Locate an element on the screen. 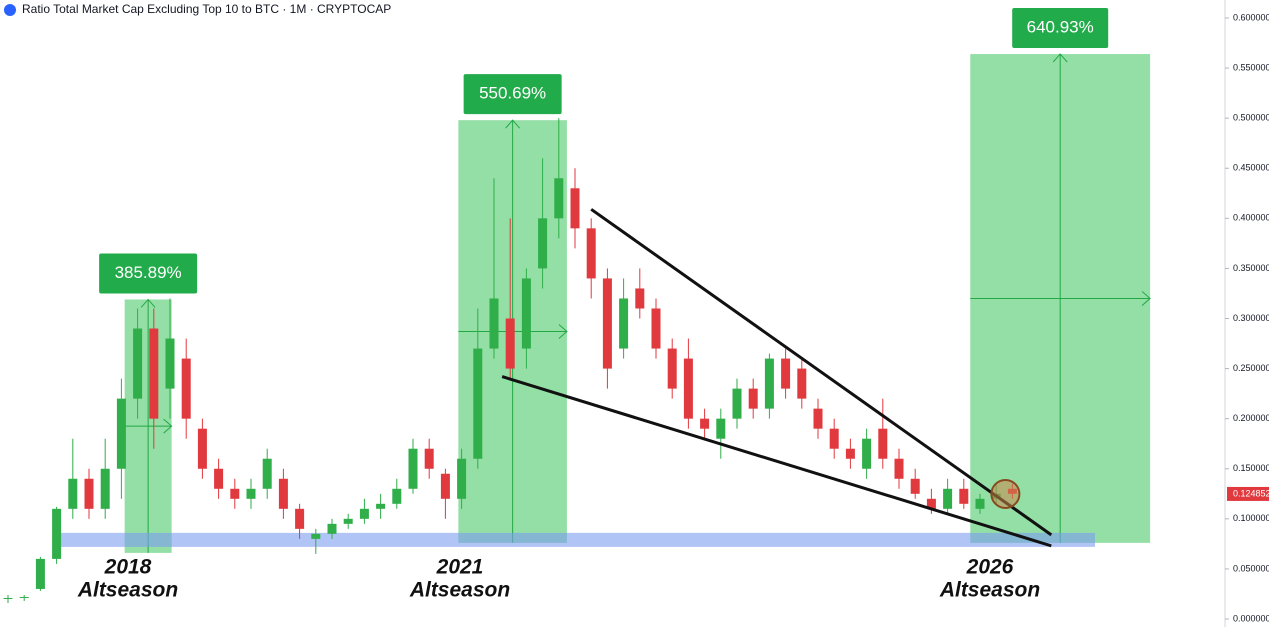 Image resolution: width=1269 pixels, height=627 pixels. gain-label: 640.93% is located at coordinates (1060, 27).